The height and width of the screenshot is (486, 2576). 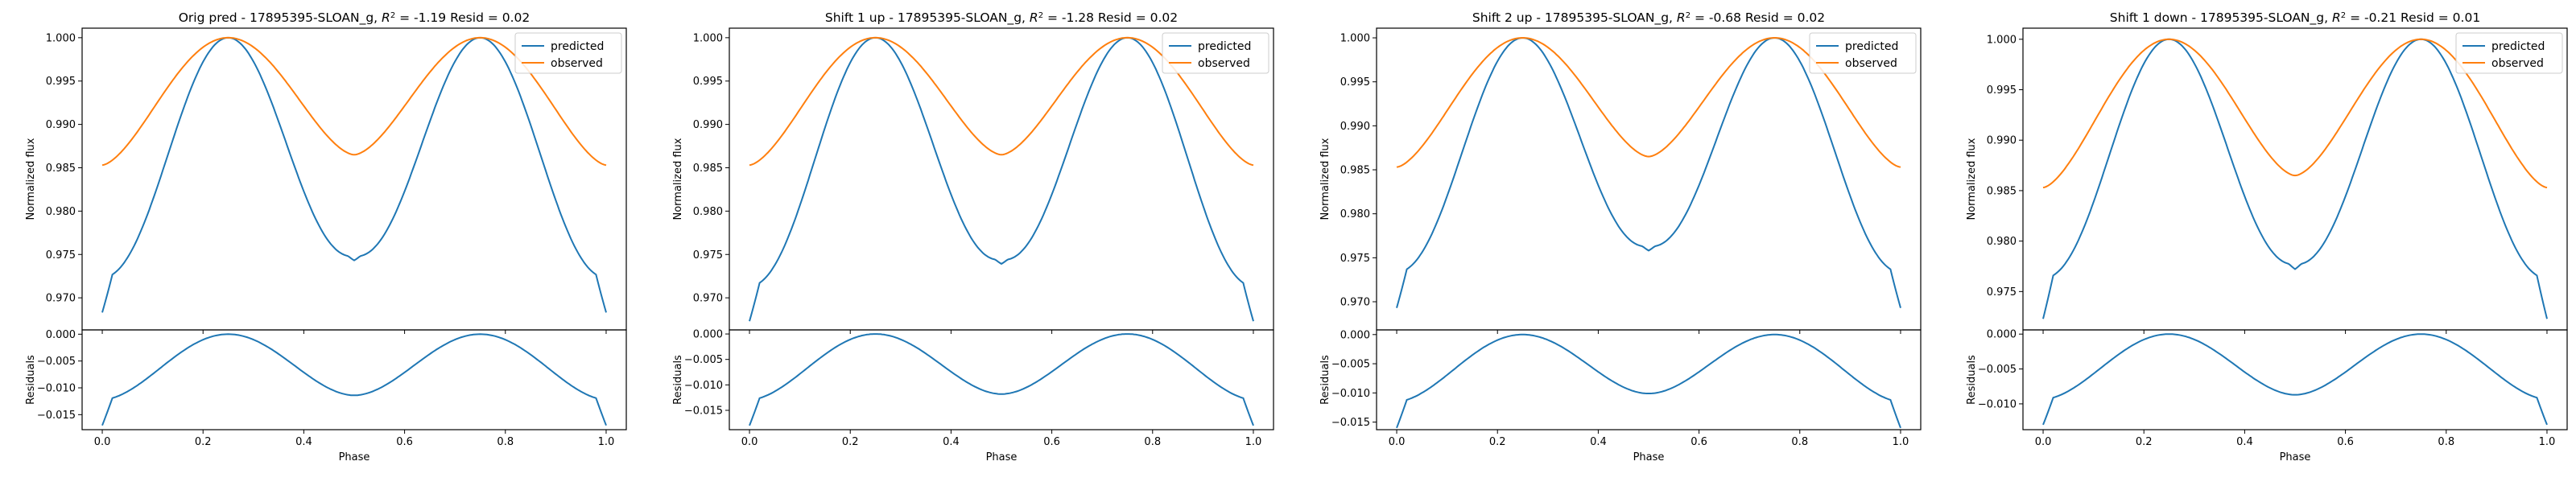 What do you see at coordinates (1757, 17) in the screenshot?
I see `title-stats: = -0.68 Resid = 0.02` at bounding box center [1757, 17].